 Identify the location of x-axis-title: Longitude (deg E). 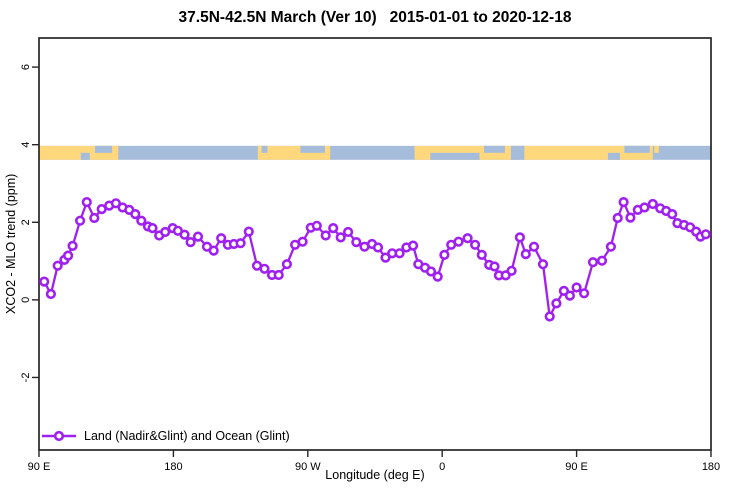
(375, 475).